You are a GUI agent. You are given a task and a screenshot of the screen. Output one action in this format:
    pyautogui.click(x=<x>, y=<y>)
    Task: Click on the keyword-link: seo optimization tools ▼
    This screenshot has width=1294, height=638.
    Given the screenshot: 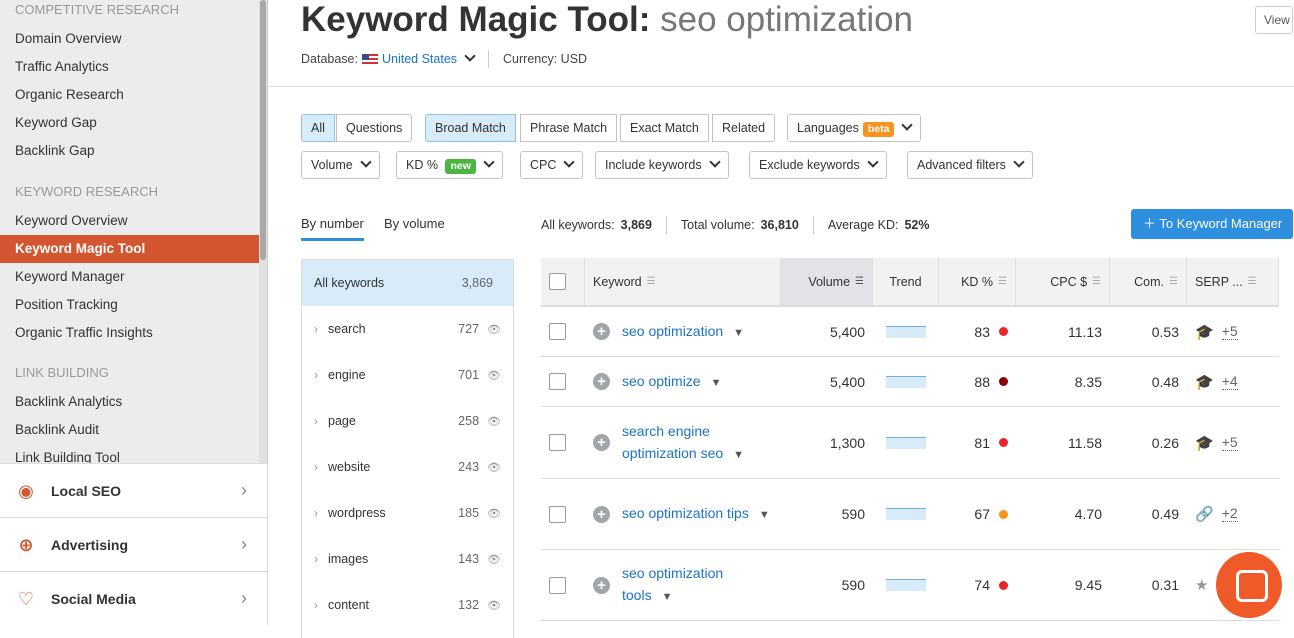 What is the action you would take?
    pyautogui.click(x=673, y=584)
    